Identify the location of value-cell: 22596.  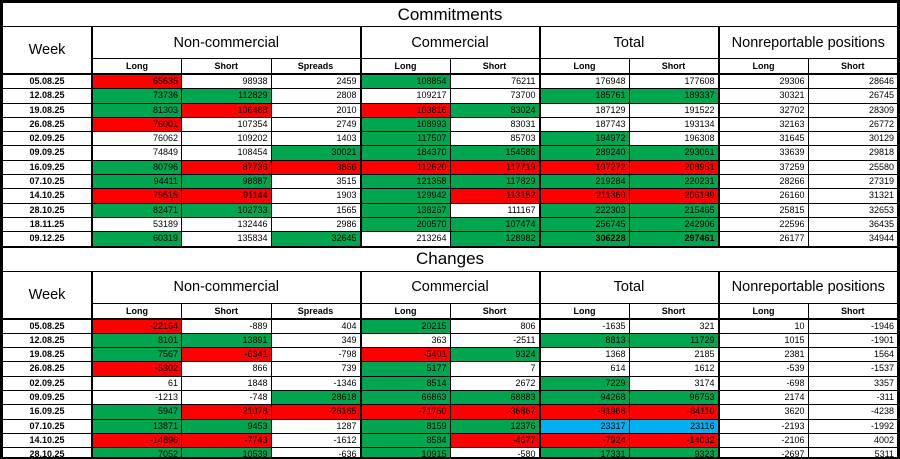
(763, 224).